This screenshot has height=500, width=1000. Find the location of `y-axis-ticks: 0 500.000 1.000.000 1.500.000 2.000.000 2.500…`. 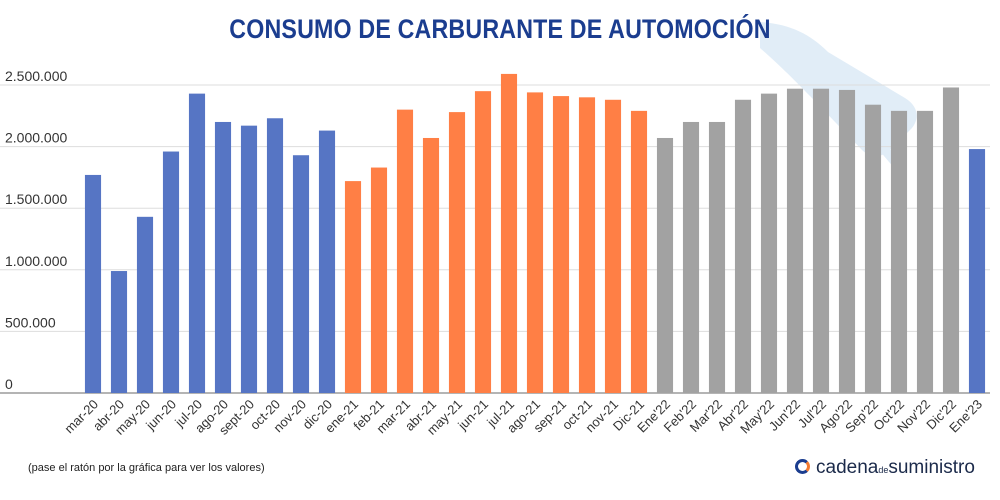

y-axis-ticks: 0 500.000 1.000.000 1.500.000 2.000.000 2.500… is located at coordinates (36, 230).